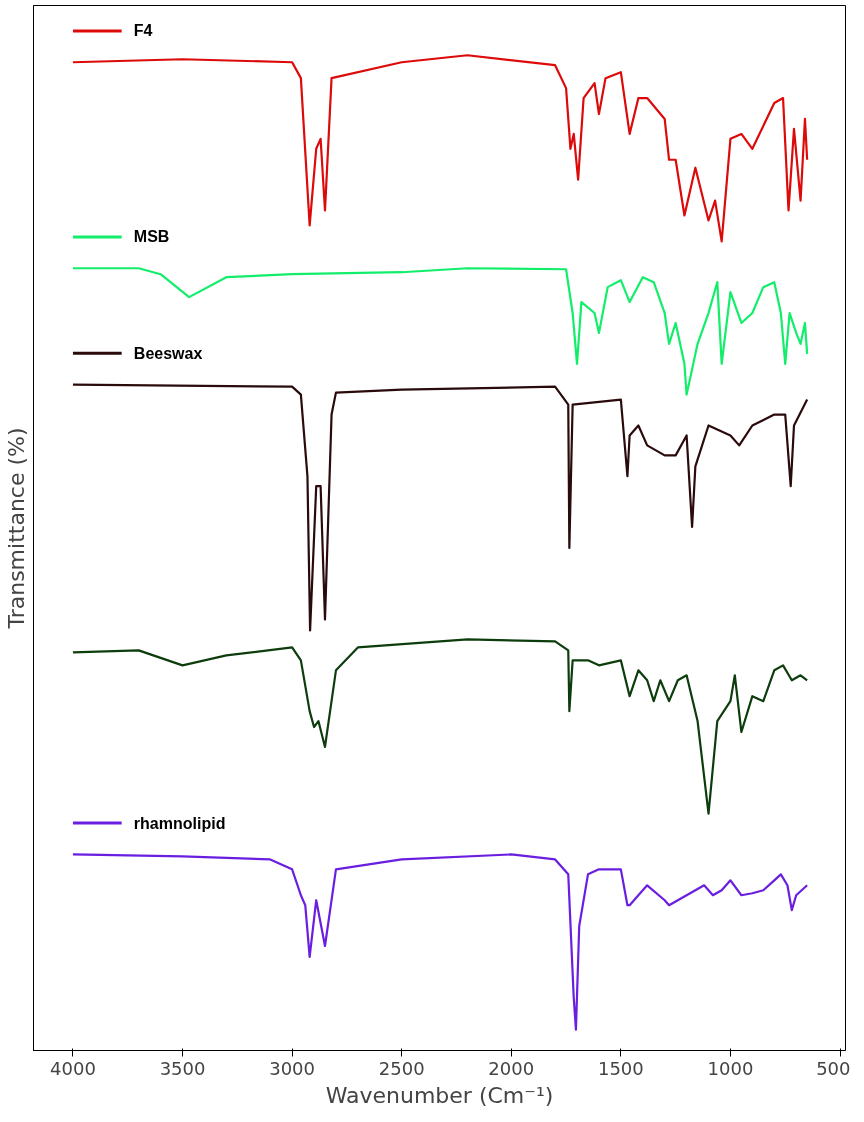 This screenshot has width=864, height=1122. Describe the element at coordinates (620, 1068) in the screenshot. I see `x-tick-label: 1500` at that location.